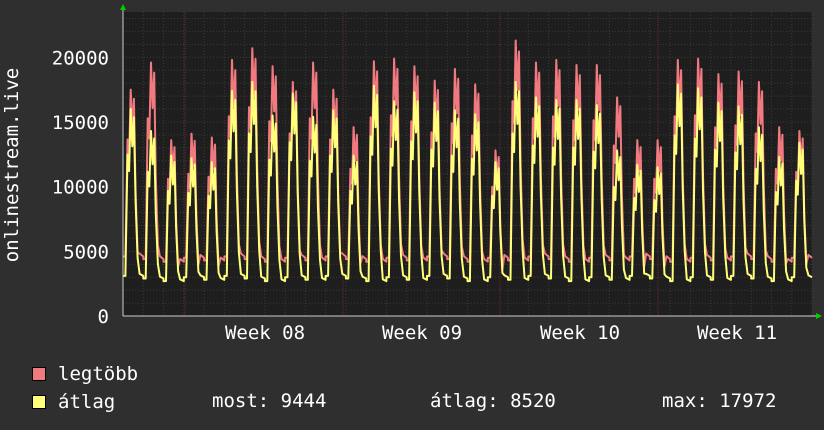 This screenshot has width=824, height=430. What do you see at coordinates (80, 58) in the screenshot?
I see `y-tick-label: 20000` at bounding box center [80, 58].